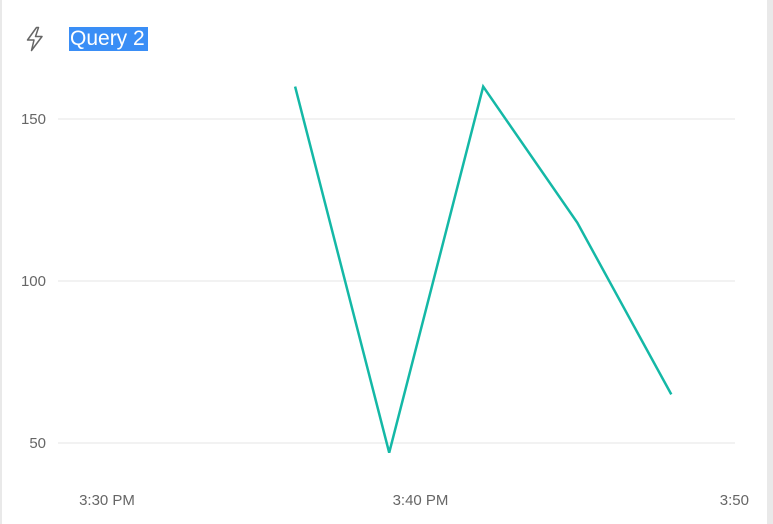 This screenshot has width=773, height=524. Describe the element at coordinates (33, 119) in the screenshot. I see `y-tick-label-150: 150` at that location.